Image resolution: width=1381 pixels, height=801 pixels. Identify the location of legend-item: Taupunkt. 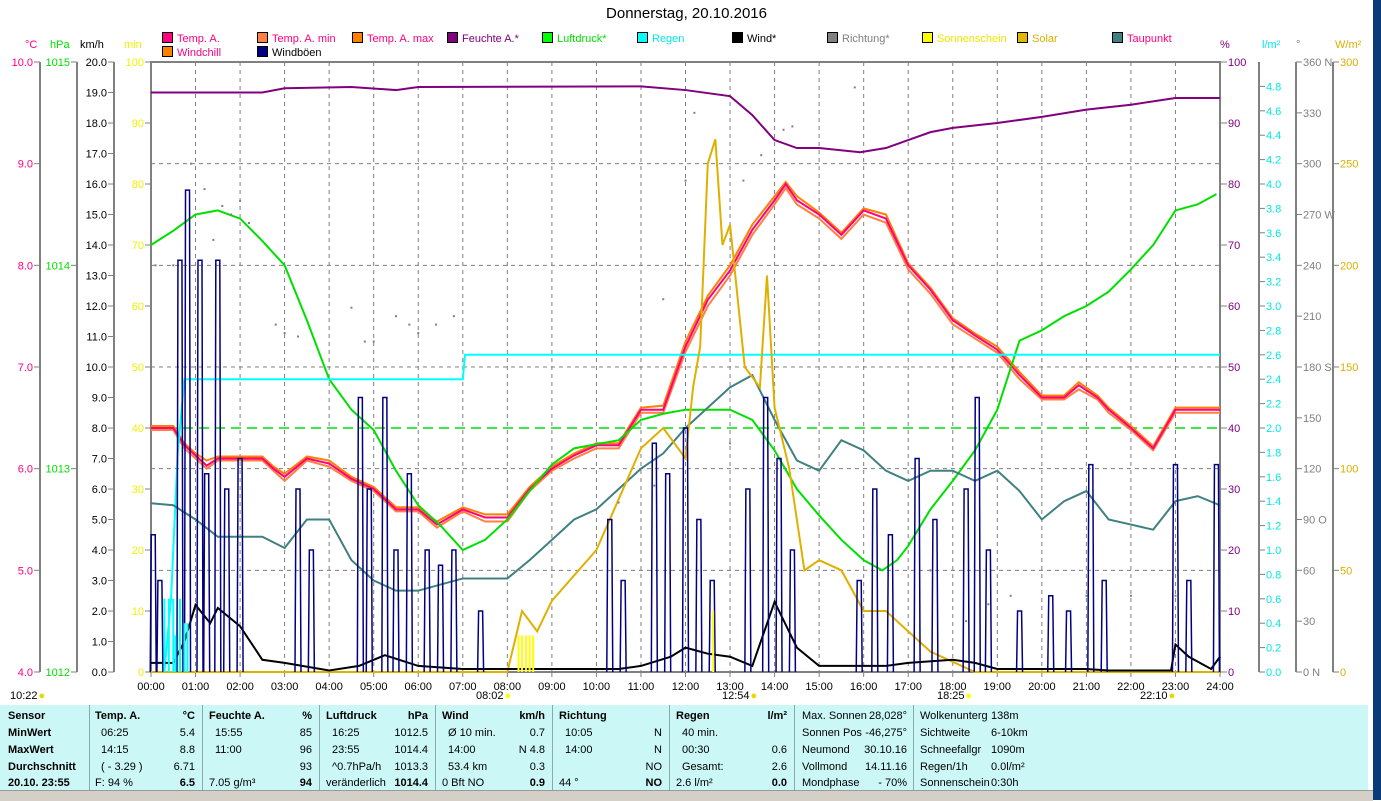
(1142, 38).